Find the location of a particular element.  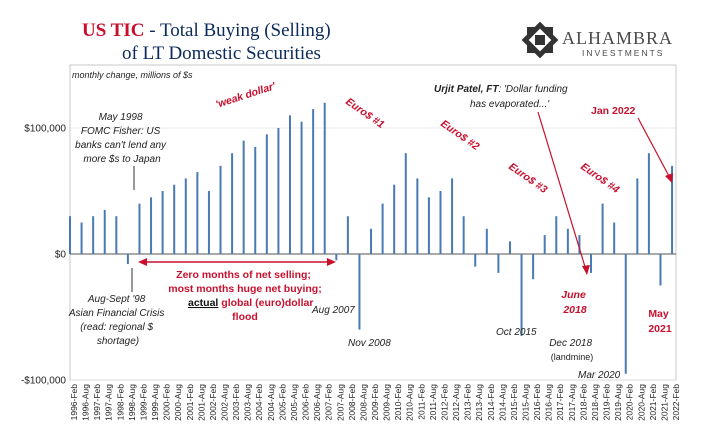

x-tick-label: 2010-Feb is located at coordinates (398, 402).